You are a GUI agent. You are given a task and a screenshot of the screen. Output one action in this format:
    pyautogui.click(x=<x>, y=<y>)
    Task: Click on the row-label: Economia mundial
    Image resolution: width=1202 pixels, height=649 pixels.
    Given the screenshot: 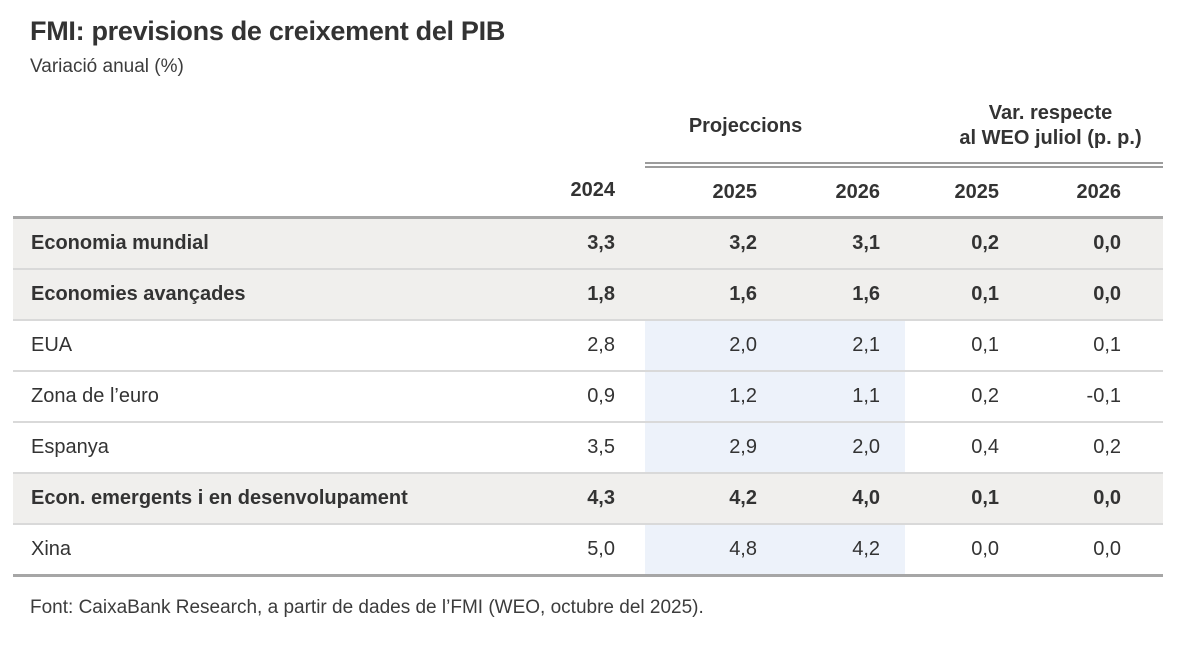 What is the action you would take?
    pyautogui.click(x=279, y=243)
    